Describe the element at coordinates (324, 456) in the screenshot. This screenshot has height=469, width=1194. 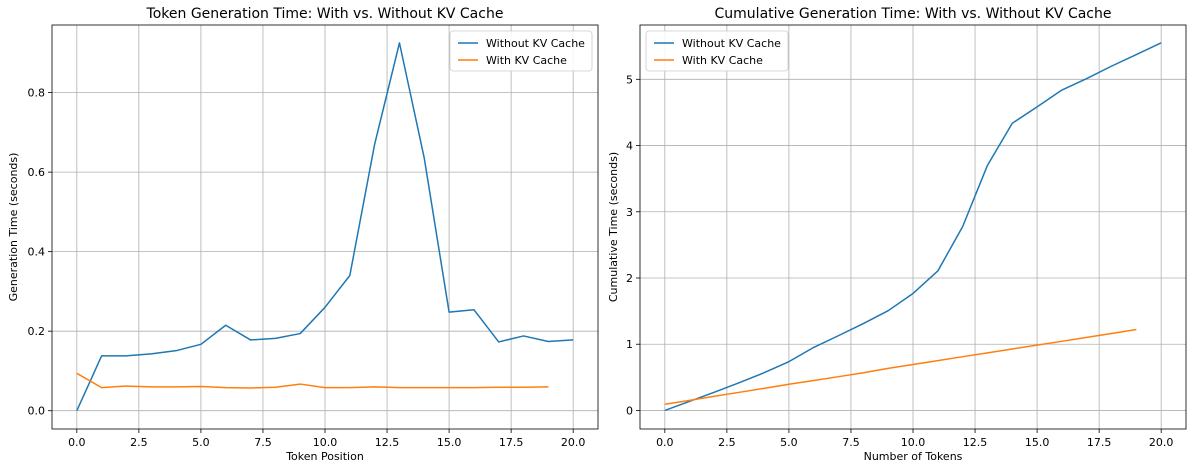
I see `x-axis-label: Token Position` at that location.